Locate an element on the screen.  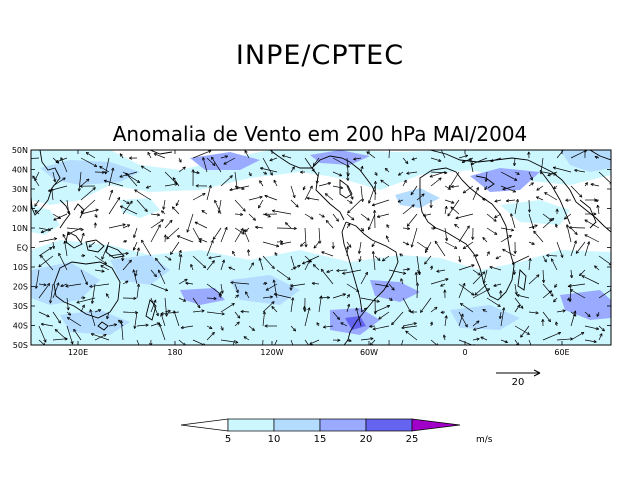
longitude-label: 180 is located at coordinates (174, 352).